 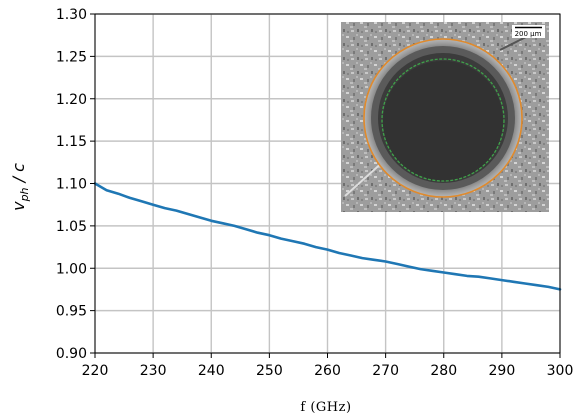 What do you see at coordinates (71, 142) in the screenshot?
I see `y-tick-label: 1.15` at bounding box center [71, 142].